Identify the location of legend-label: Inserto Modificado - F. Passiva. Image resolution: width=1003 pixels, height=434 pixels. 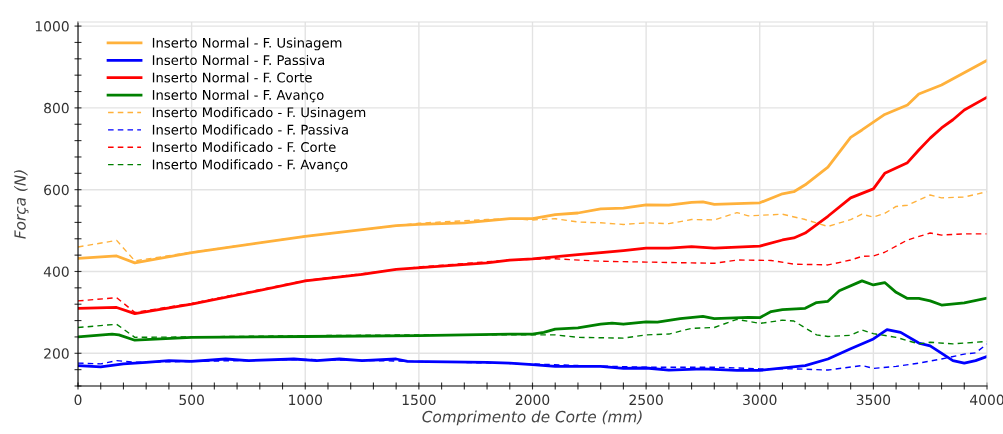
(250, 129).